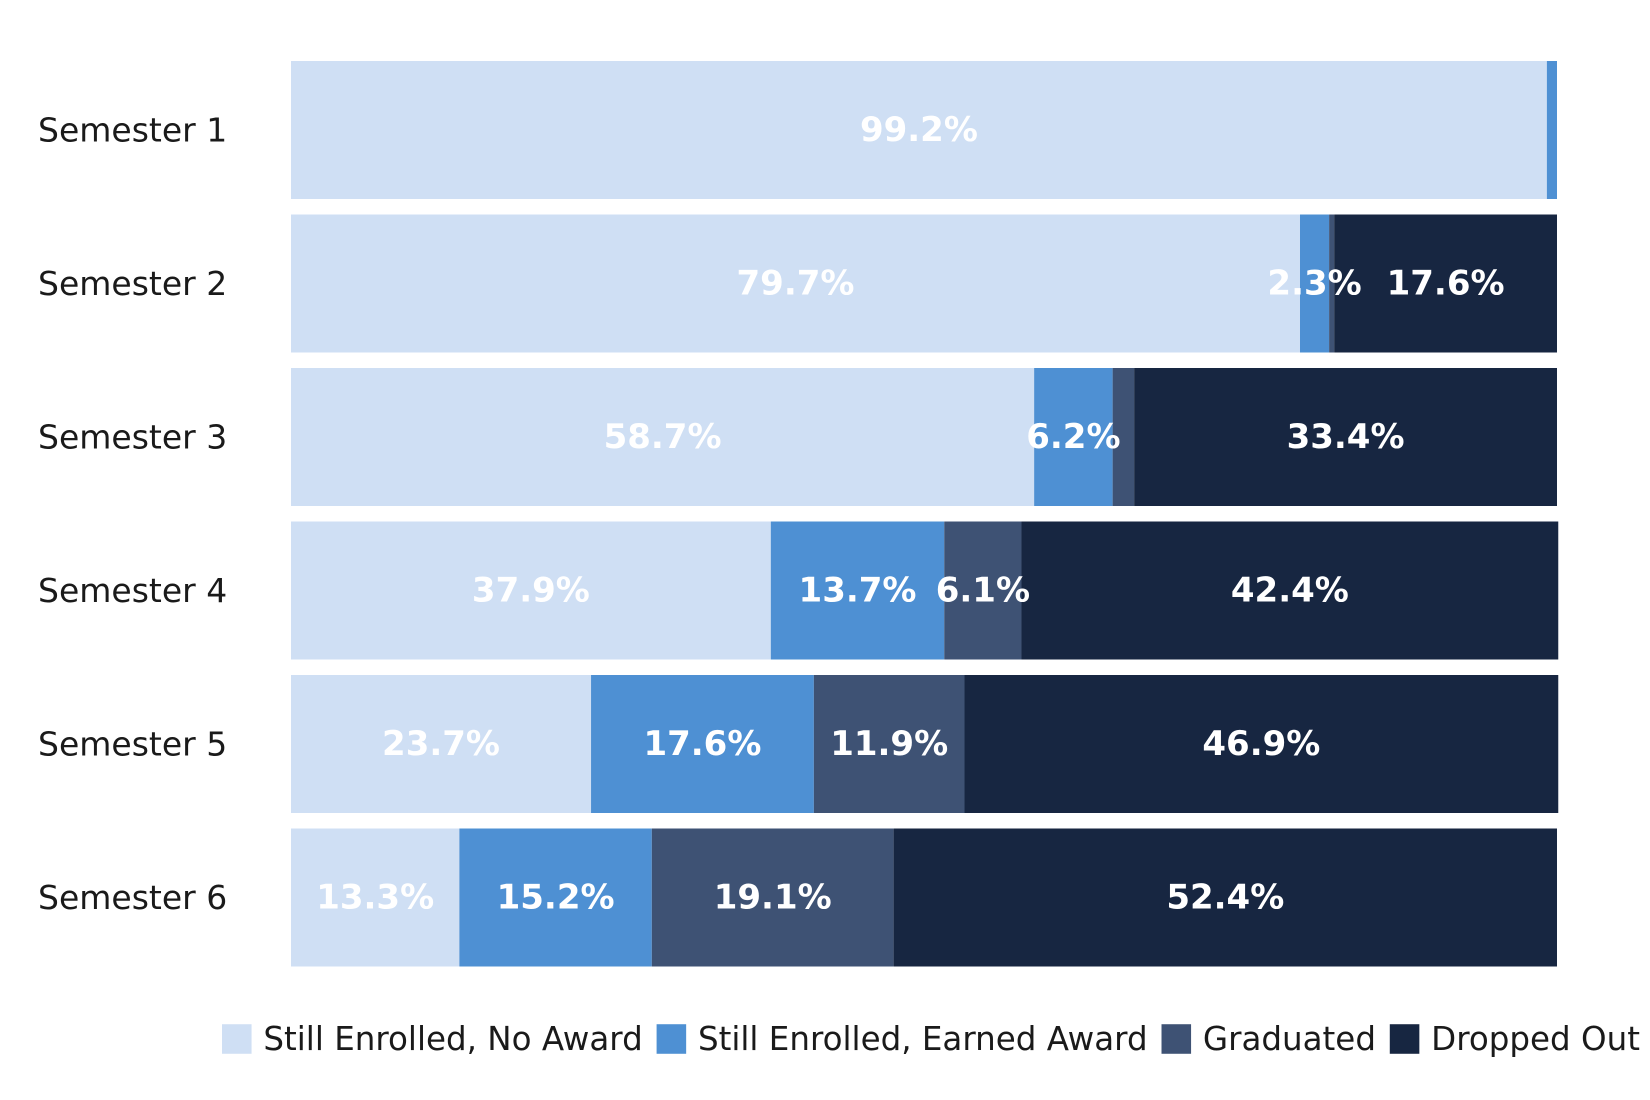  I want to click on data-label-dropped-out-semester-4: 42.4%, so click(1290, 591).